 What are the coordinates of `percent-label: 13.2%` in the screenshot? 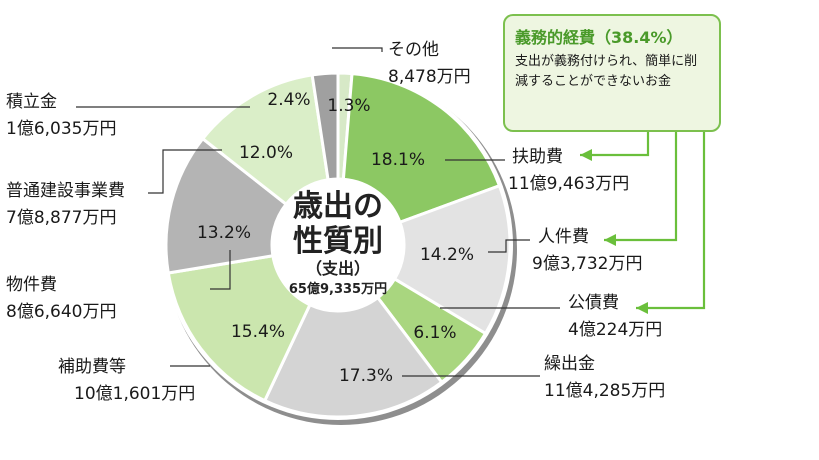 It's located at (224, 233).